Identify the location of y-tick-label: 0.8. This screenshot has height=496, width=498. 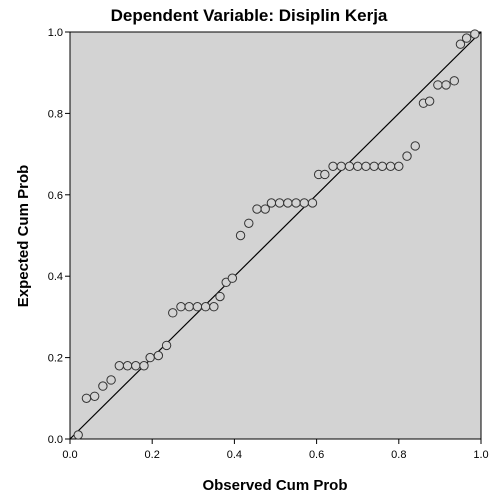
(55, 114).